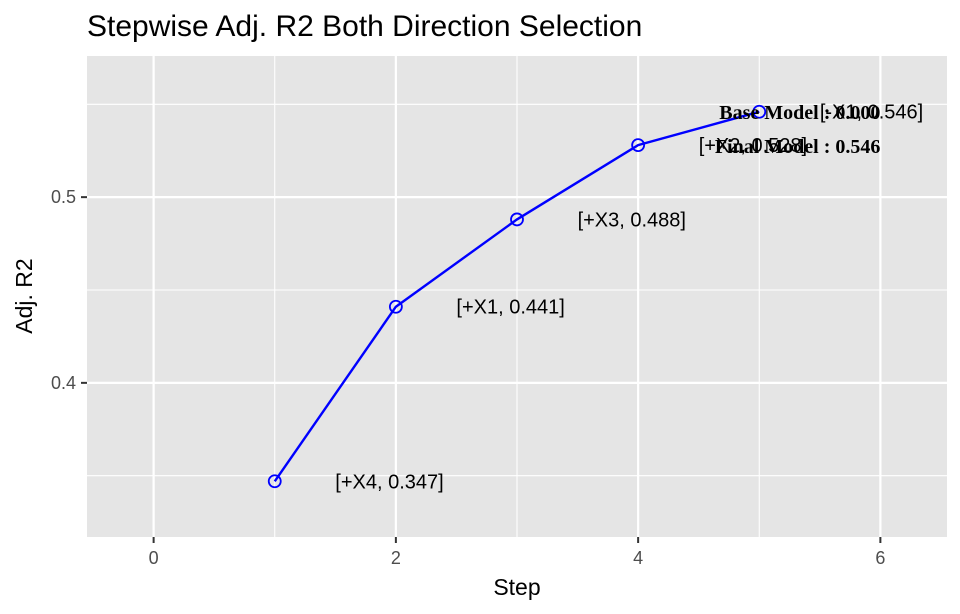 The image size is (960, 614). I want to click on x-tick-label: 0, so click(154, 558).